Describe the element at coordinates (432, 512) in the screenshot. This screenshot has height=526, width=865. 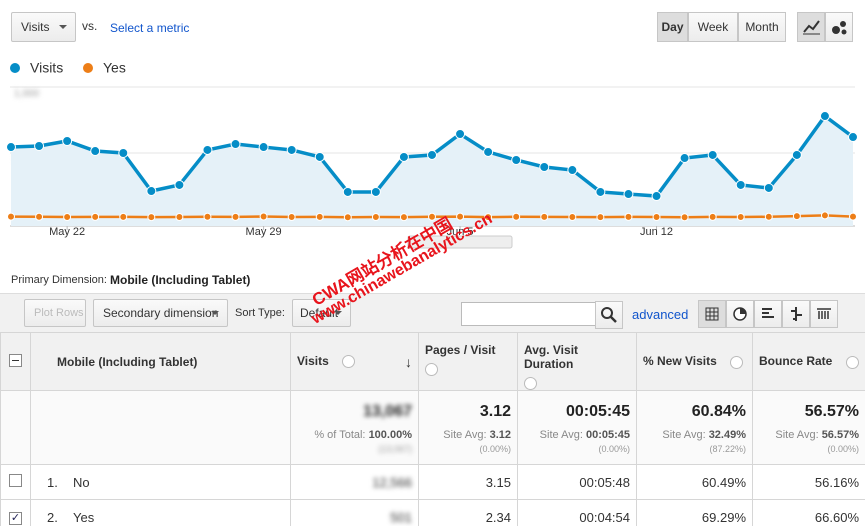
I see `table-row: ✓ 2. Yes 501 2.34 00:04:54 69.29% 66.60%` at that location.